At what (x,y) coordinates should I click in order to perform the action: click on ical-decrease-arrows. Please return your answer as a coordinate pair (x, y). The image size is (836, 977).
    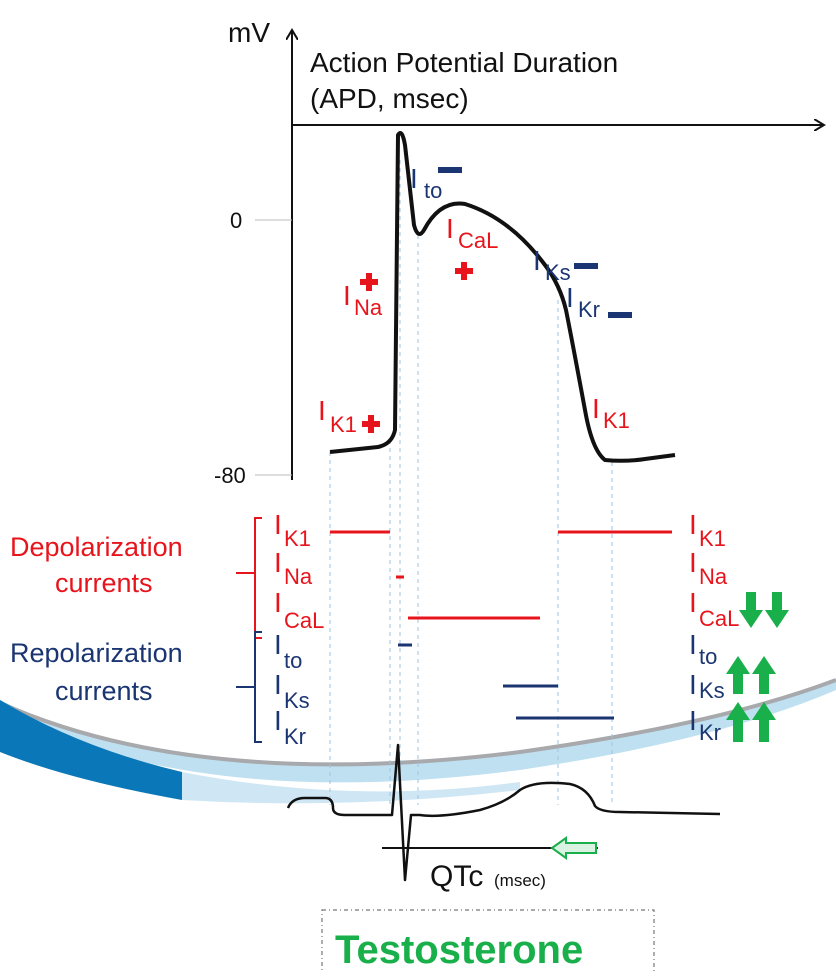
    Looking at the image, I should click on (764, 610).